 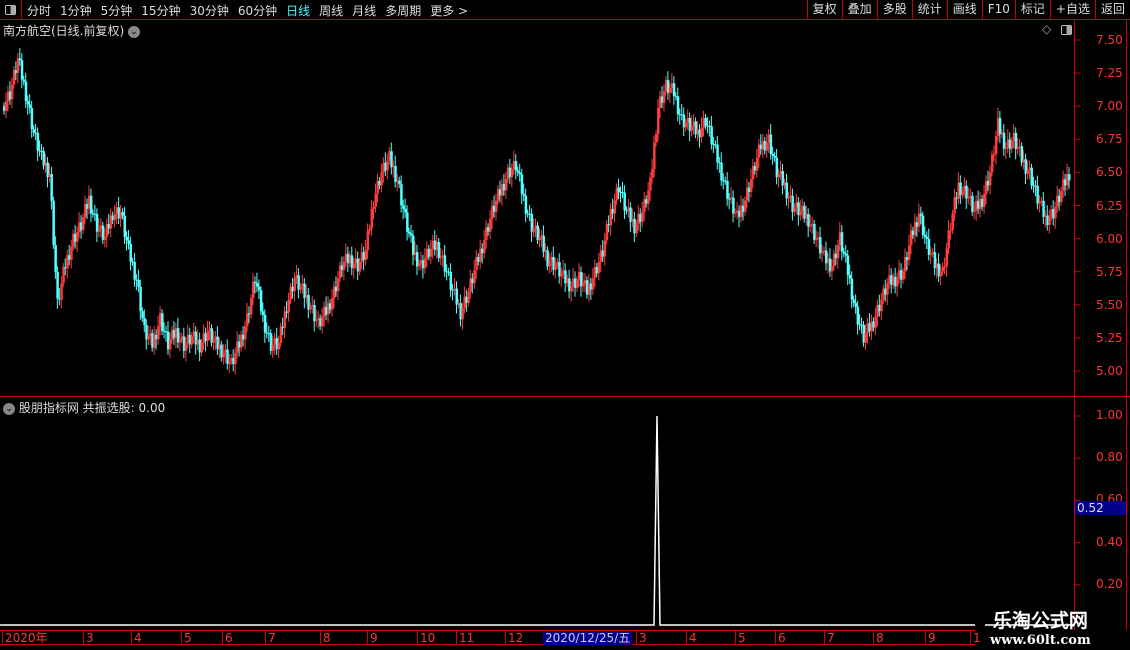 I want to click on date-tick-label: 6, so click(x=227, y=638).